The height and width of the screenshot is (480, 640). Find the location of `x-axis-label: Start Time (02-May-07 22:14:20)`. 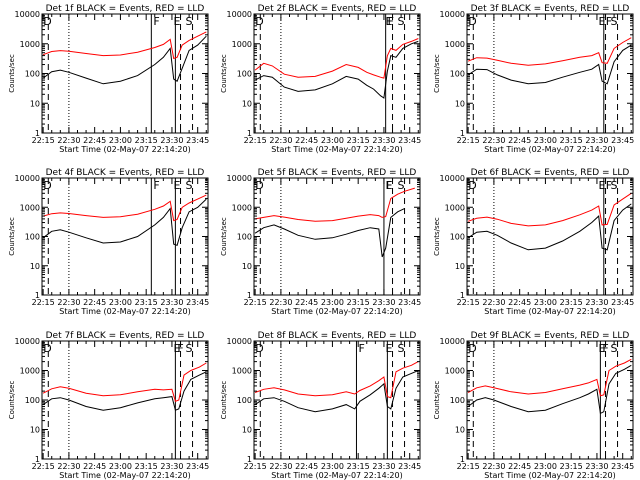

x-axis-label: Start Time (02-May-07 22:14:20) is located at coordinates (549, 149).